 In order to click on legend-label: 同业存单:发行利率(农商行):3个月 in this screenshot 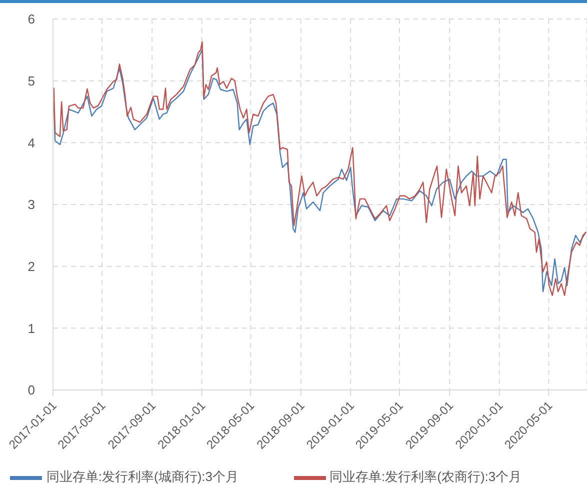, I will do `click(426, 476)`.